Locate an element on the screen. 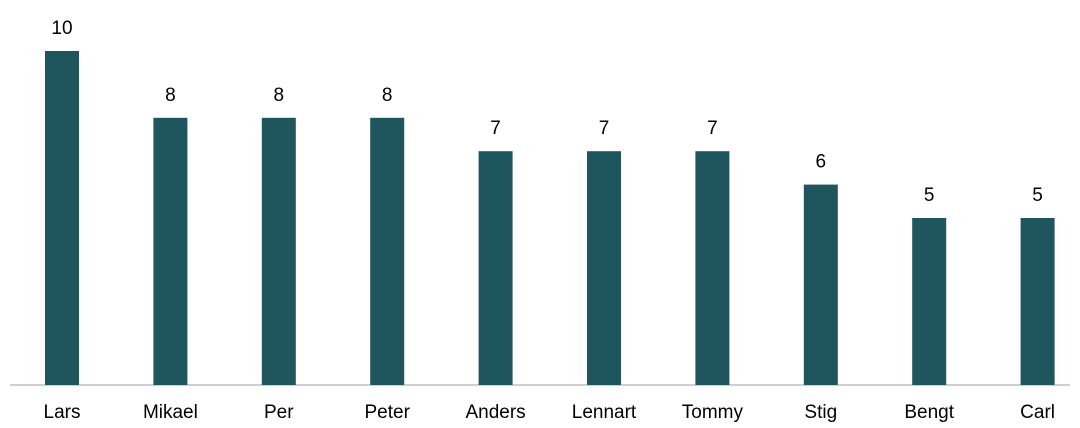 The height and width of the screenshot is (428, 1080). x-tick-label: Mikael is located at coordinates (170, 412).